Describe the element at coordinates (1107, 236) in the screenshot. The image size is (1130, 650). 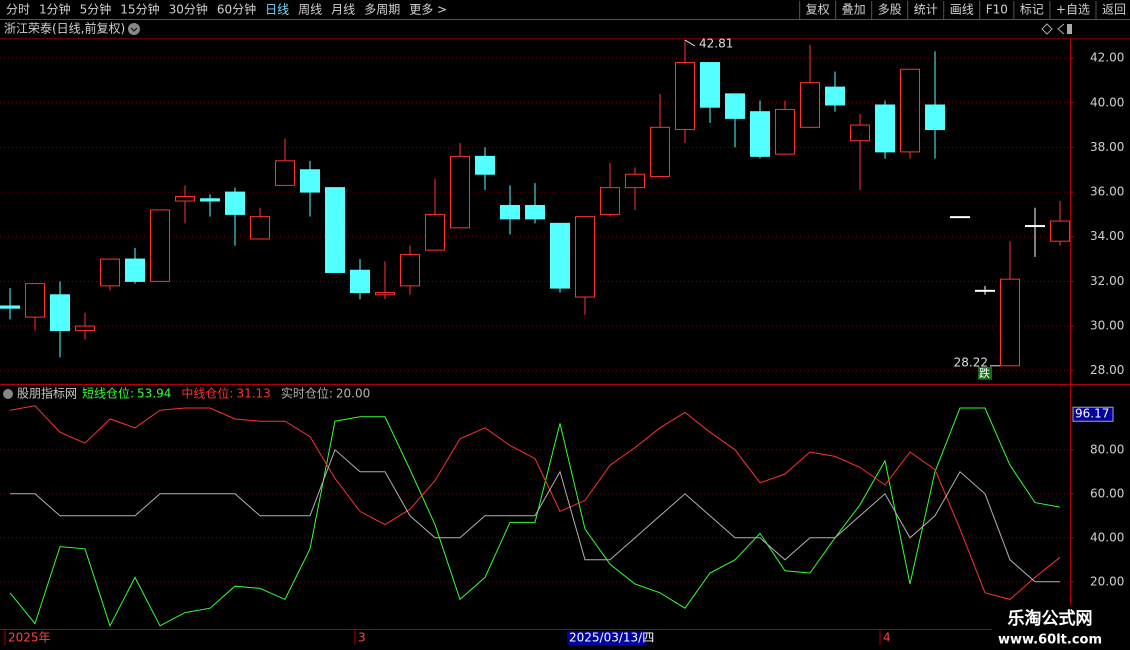
I see `y-tick-label: 34.00` at that location.